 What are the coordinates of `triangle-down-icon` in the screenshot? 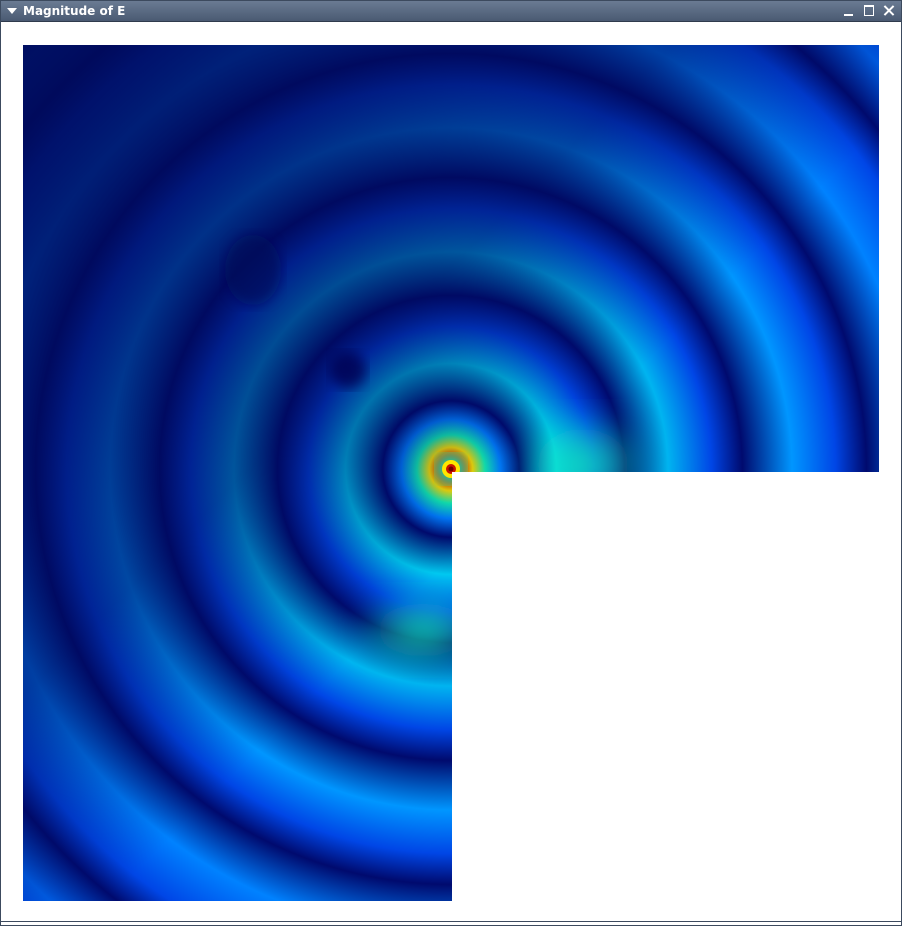 It's located at (12, 11).